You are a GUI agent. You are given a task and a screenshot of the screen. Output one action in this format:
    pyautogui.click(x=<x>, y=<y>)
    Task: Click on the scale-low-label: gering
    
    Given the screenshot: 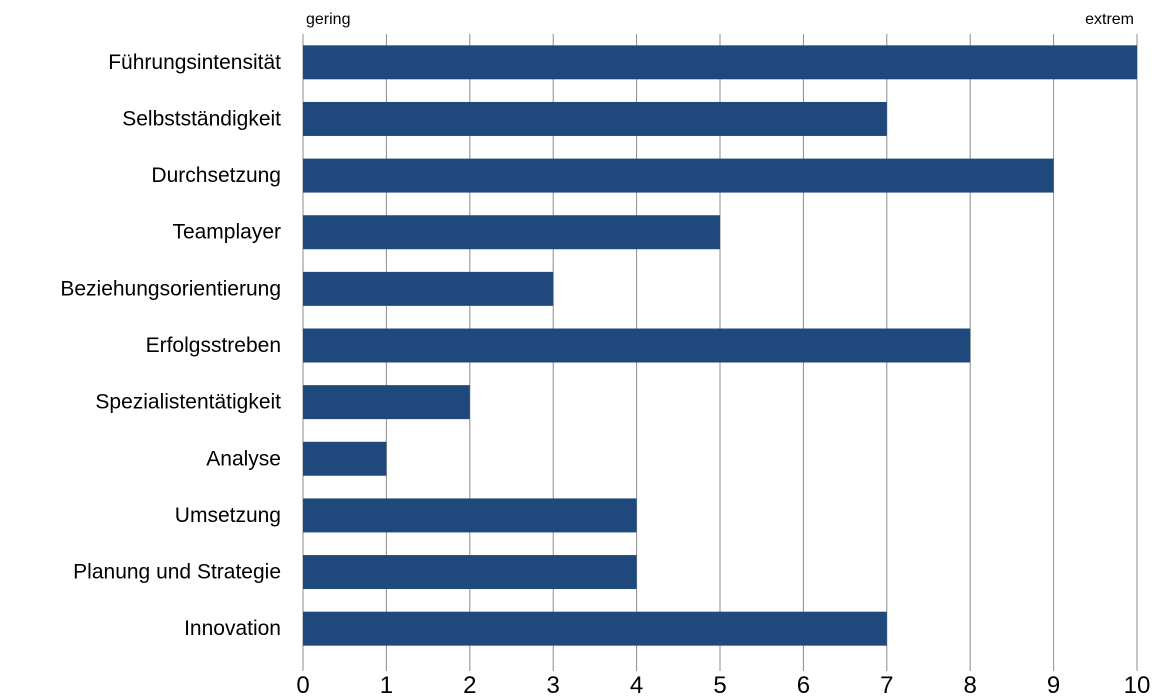 What is the action you would take?
    pyautogui.click(x=328, y=19)
    